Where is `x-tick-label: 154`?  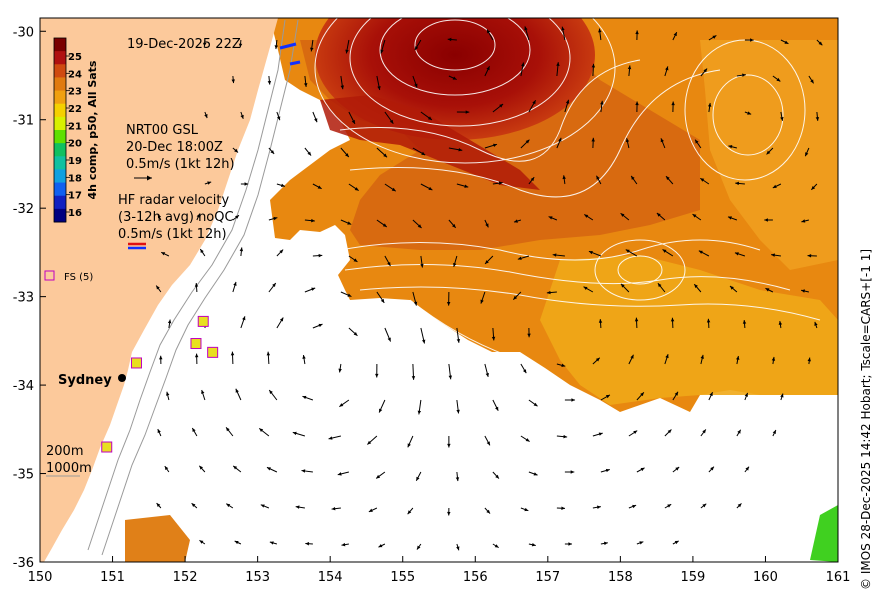 x-tick-label: 154 is located at coordinates (330, 577).